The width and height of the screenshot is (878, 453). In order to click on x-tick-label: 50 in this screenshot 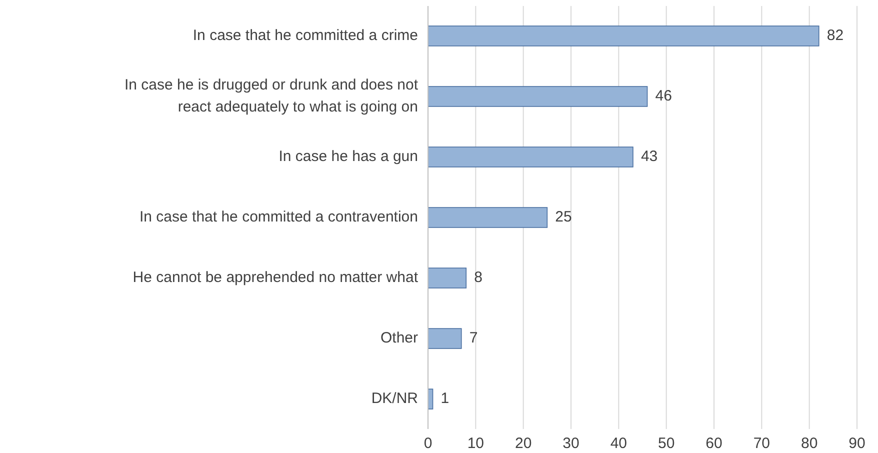, I will do `click(666, 443)`.